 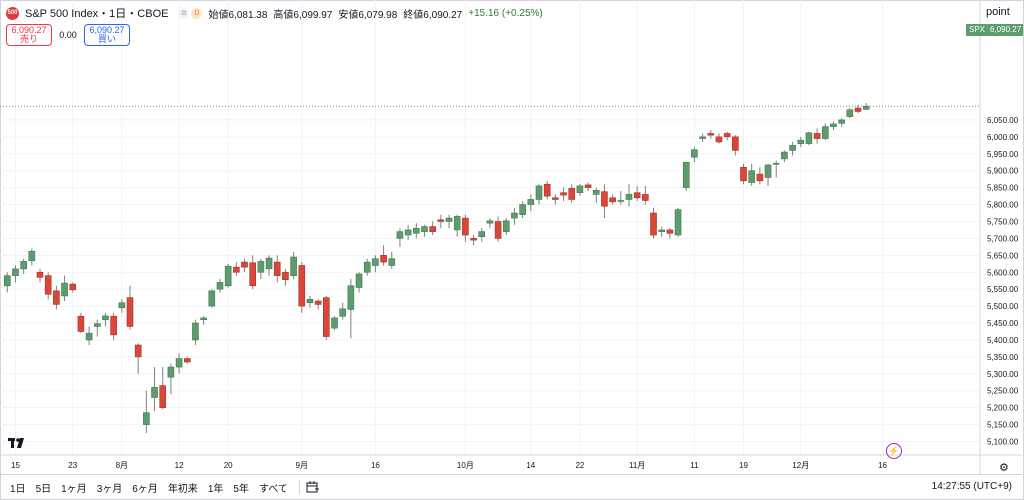 What do you see at coordinates (1003, 408) in the screenshot?
I see `price-tick-label: 5,200.00` at bounding box center [1003, 408].